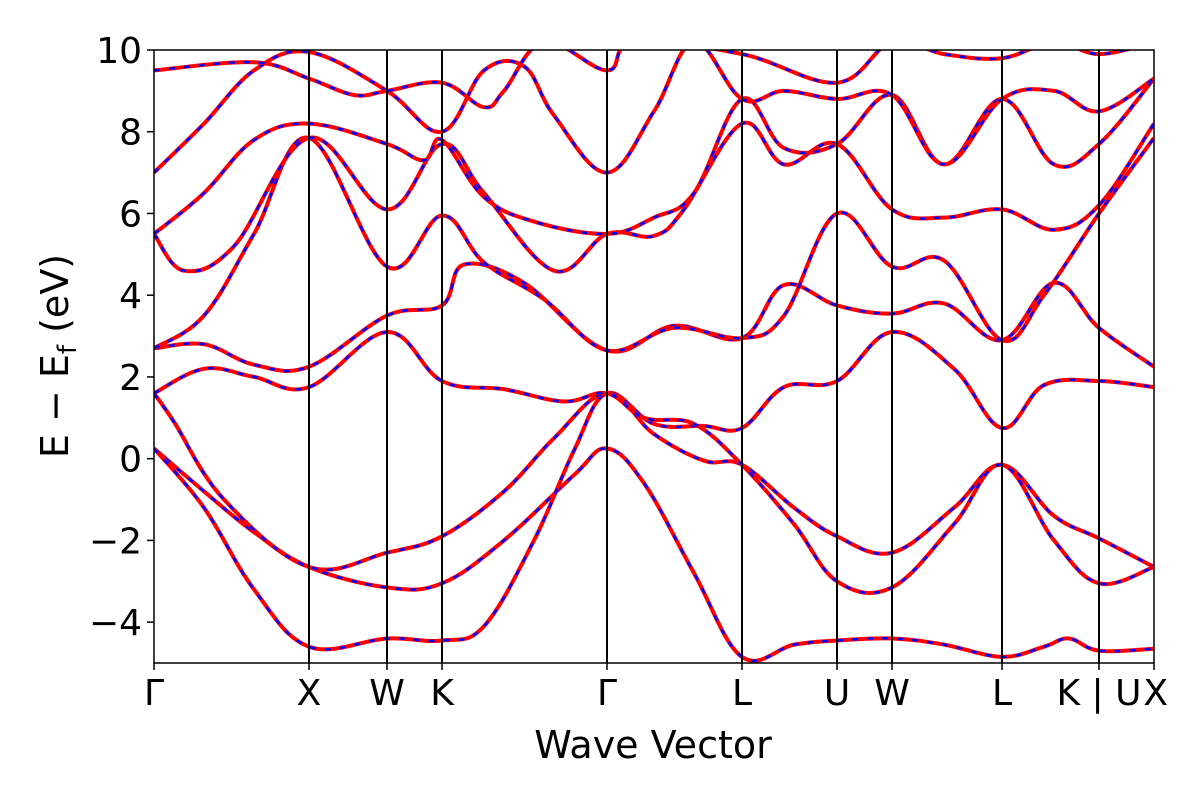 The image size is (1200, 800). Describe the element at coordinates (119, 51) in the screenshot. I see `y-tick-label-7: 10` at that location.